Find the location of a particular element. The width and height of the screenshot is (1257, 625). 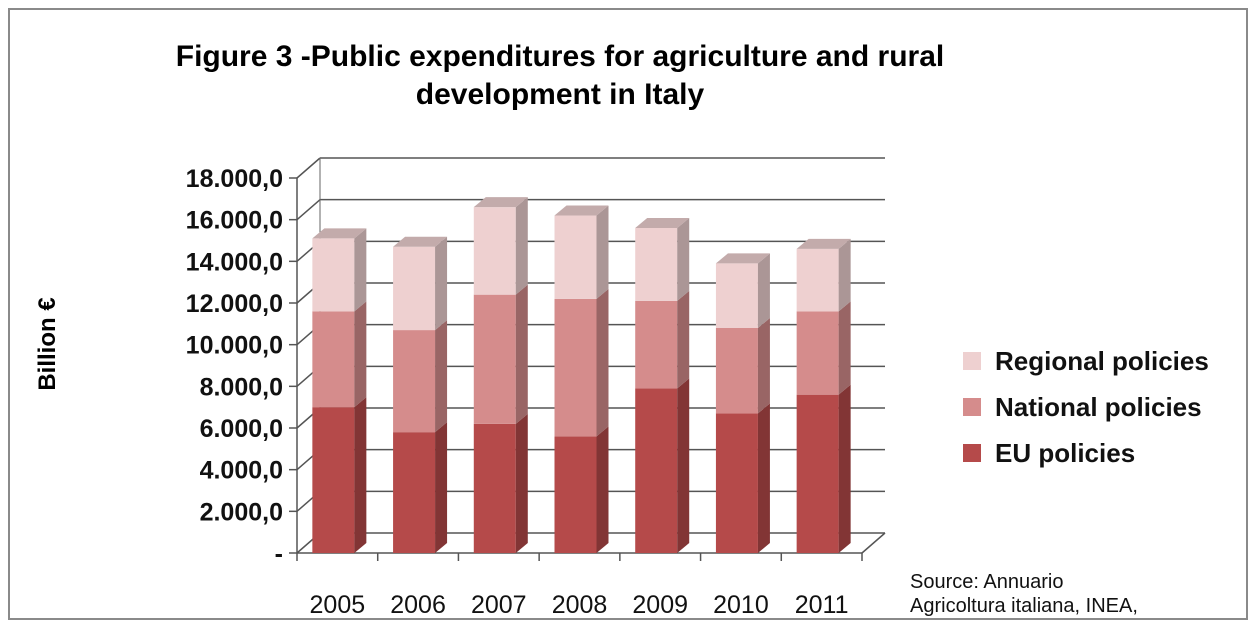

bar-2005-eu-policies is located at coordinates (333, 480).